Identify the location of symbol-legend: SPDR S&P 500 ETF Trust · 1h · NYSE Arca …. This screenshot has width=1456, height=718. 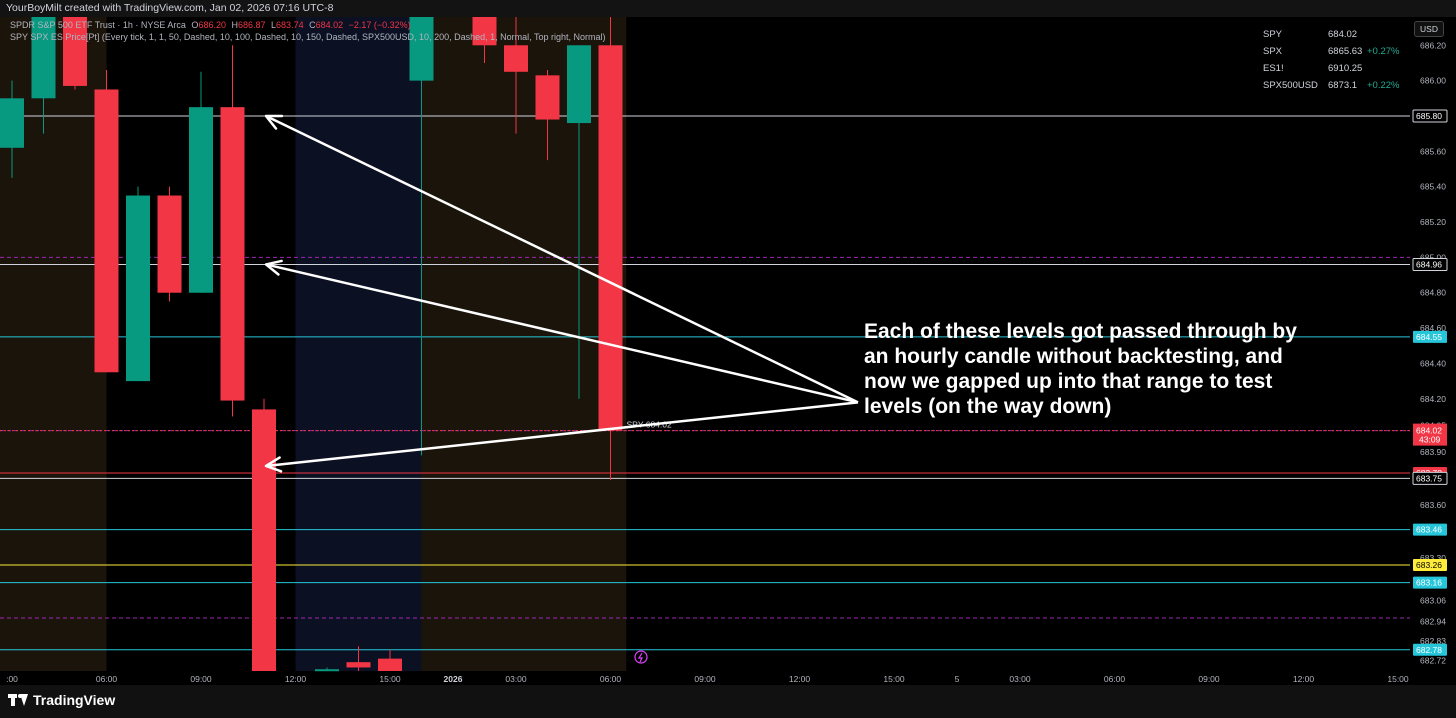
(210, 25).